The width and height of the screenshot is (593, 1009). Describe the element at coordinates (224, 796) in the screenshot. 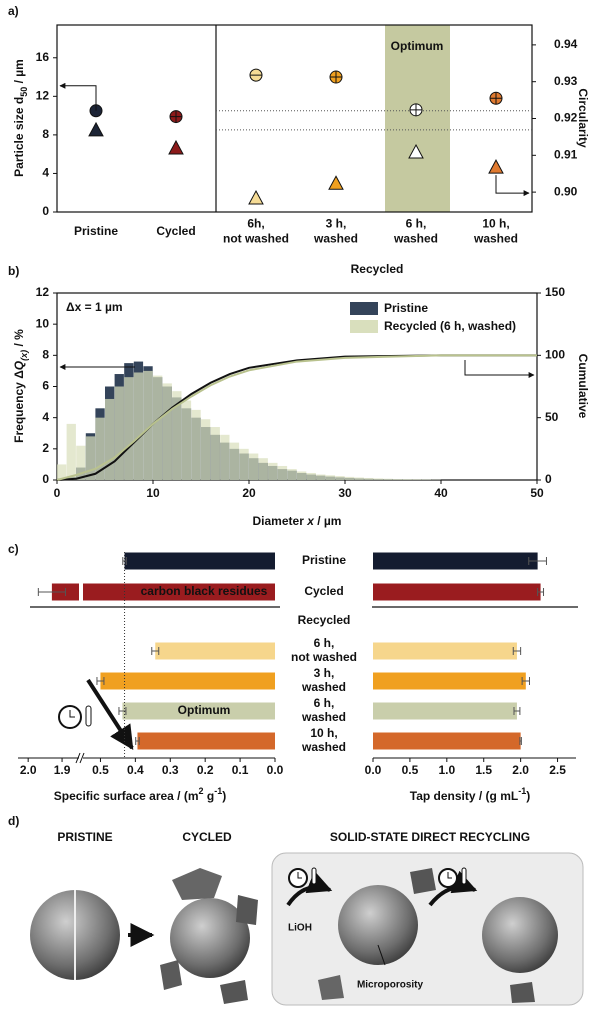

I see `label-part: )` at that location.